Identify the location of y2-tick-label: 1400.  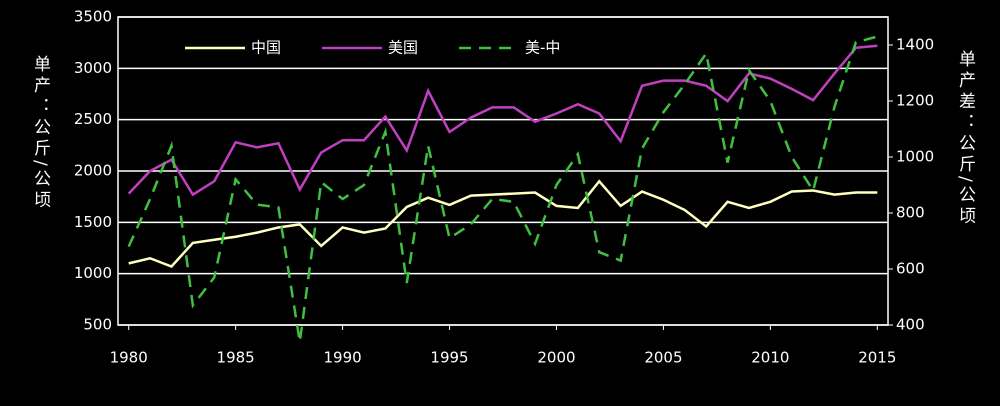
(915, 45).